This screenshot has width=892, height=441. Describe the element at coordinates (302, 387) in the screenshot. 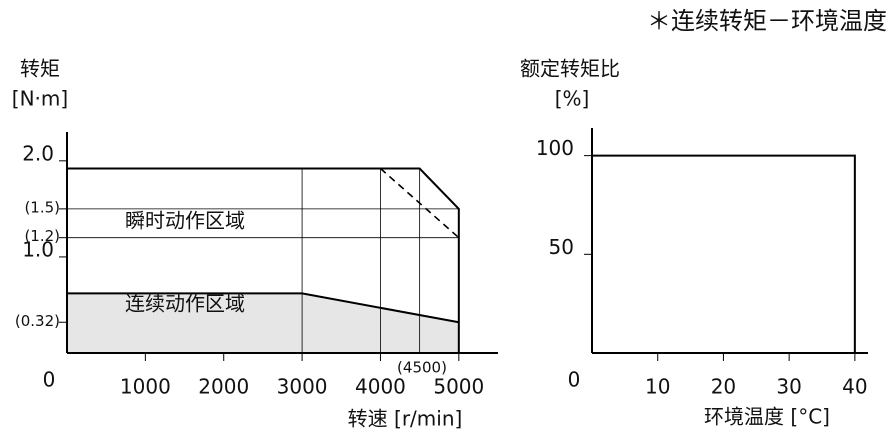

I see `x-tick-label: 3000` at that location.